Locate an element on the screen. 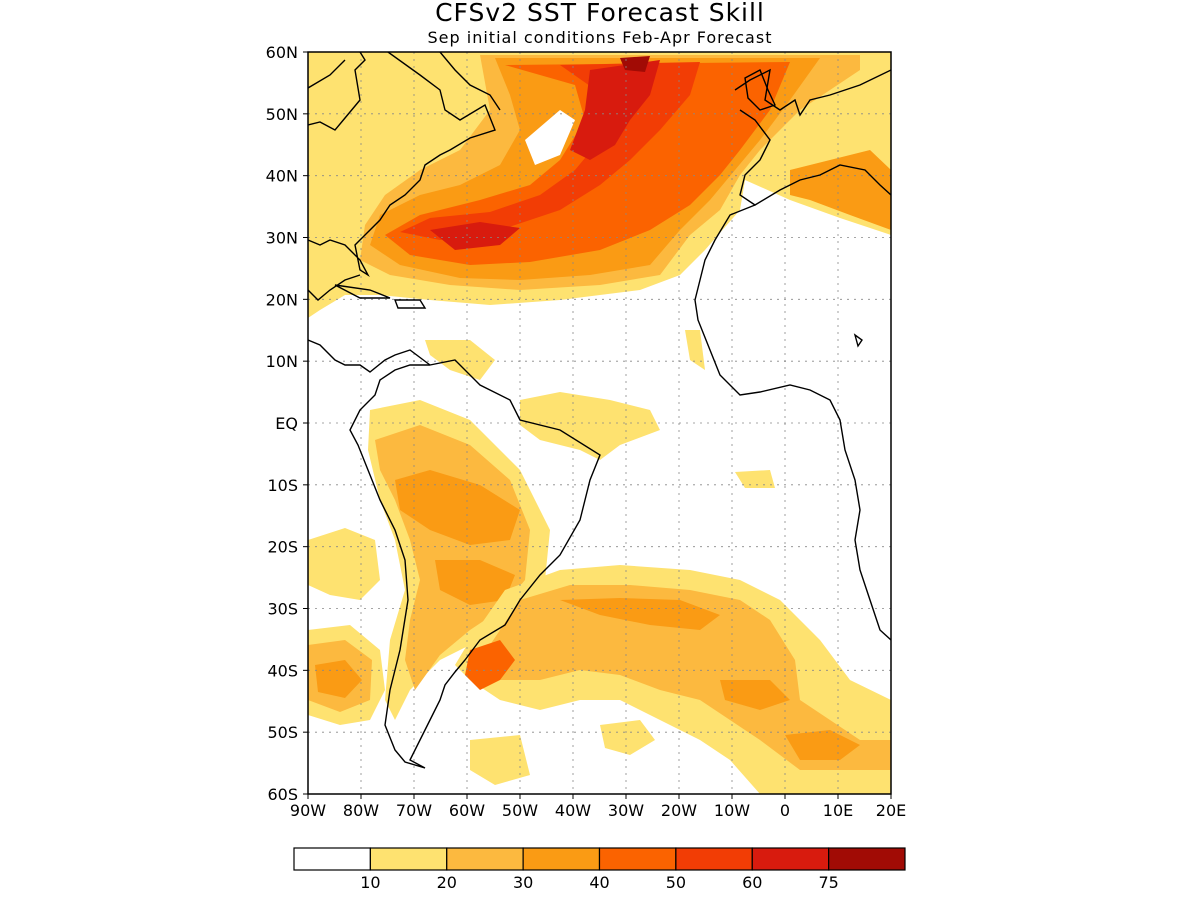 The width and height of the screenshot is (1200, 900). lat-tick-label: 10N is located at coordinates (282, 361).